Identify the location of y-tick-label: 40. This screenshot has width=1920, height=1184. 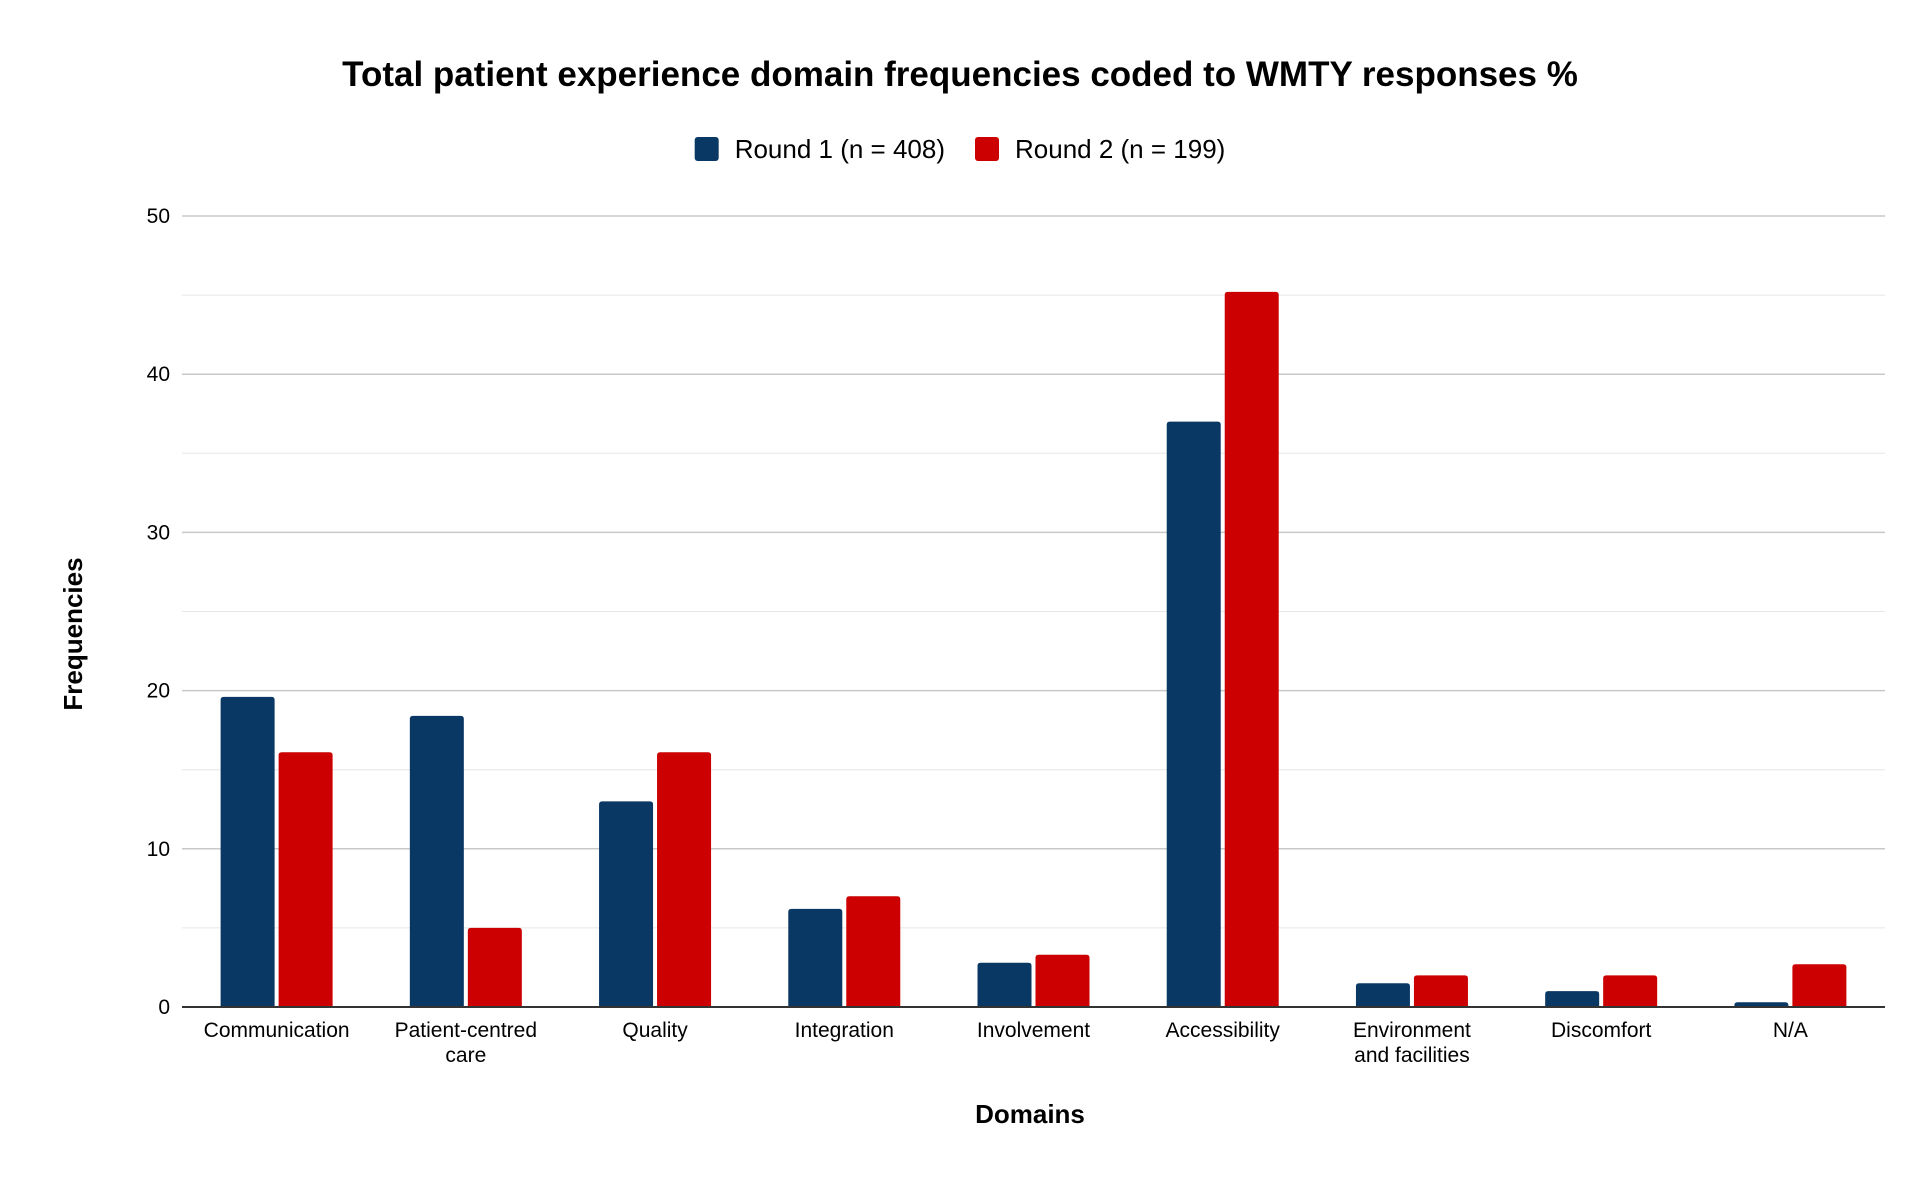
(158, 374).